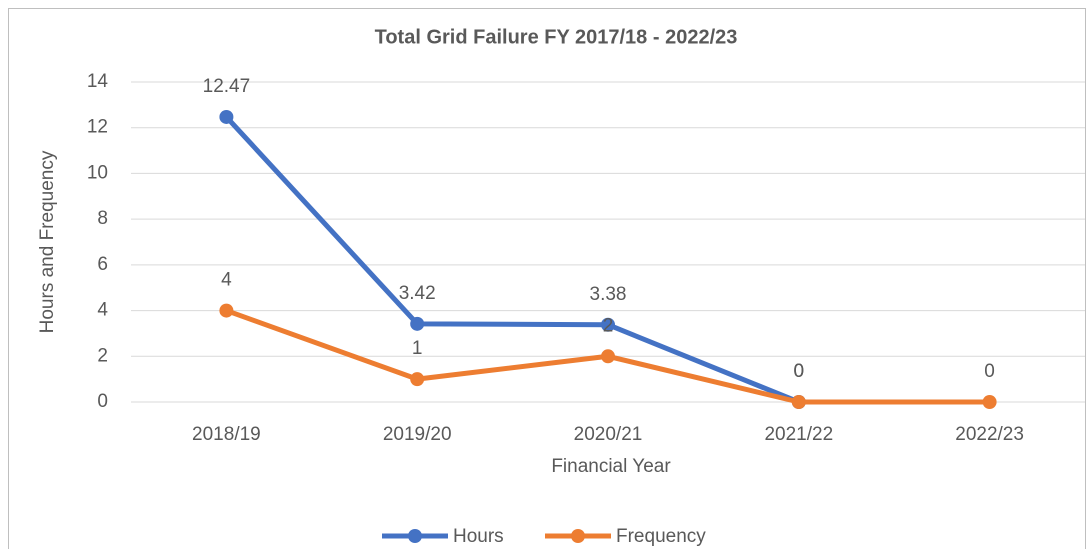  What do you see at coordinates (47, 241) in the screenshot?
I see `y-axis-title: Hours and Frequency` at bounding box center [47, 241].